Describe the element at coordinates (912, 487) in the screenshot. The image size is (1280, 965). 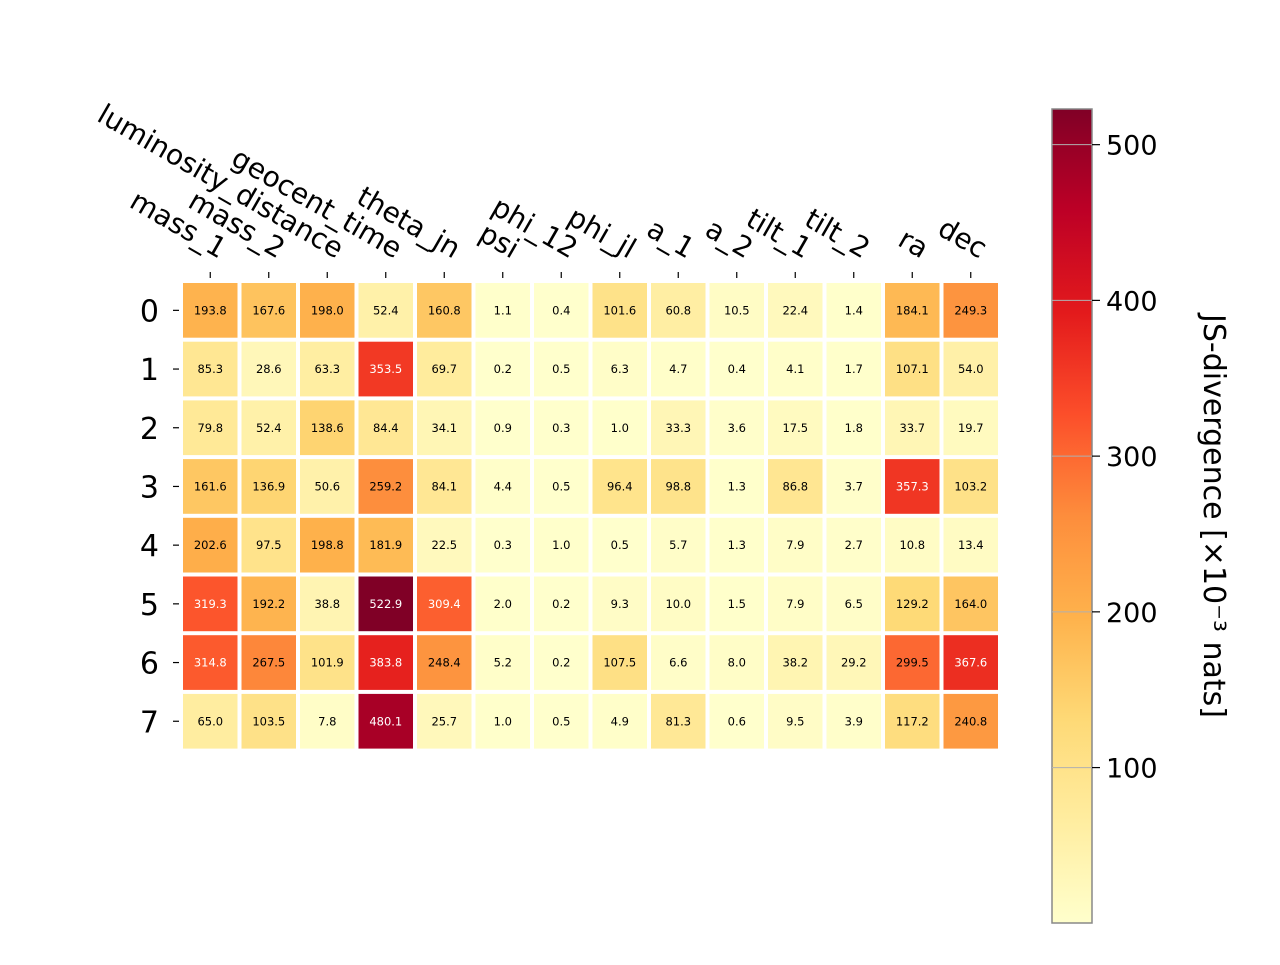
I see `cell-value-label: 357.3` at that location.